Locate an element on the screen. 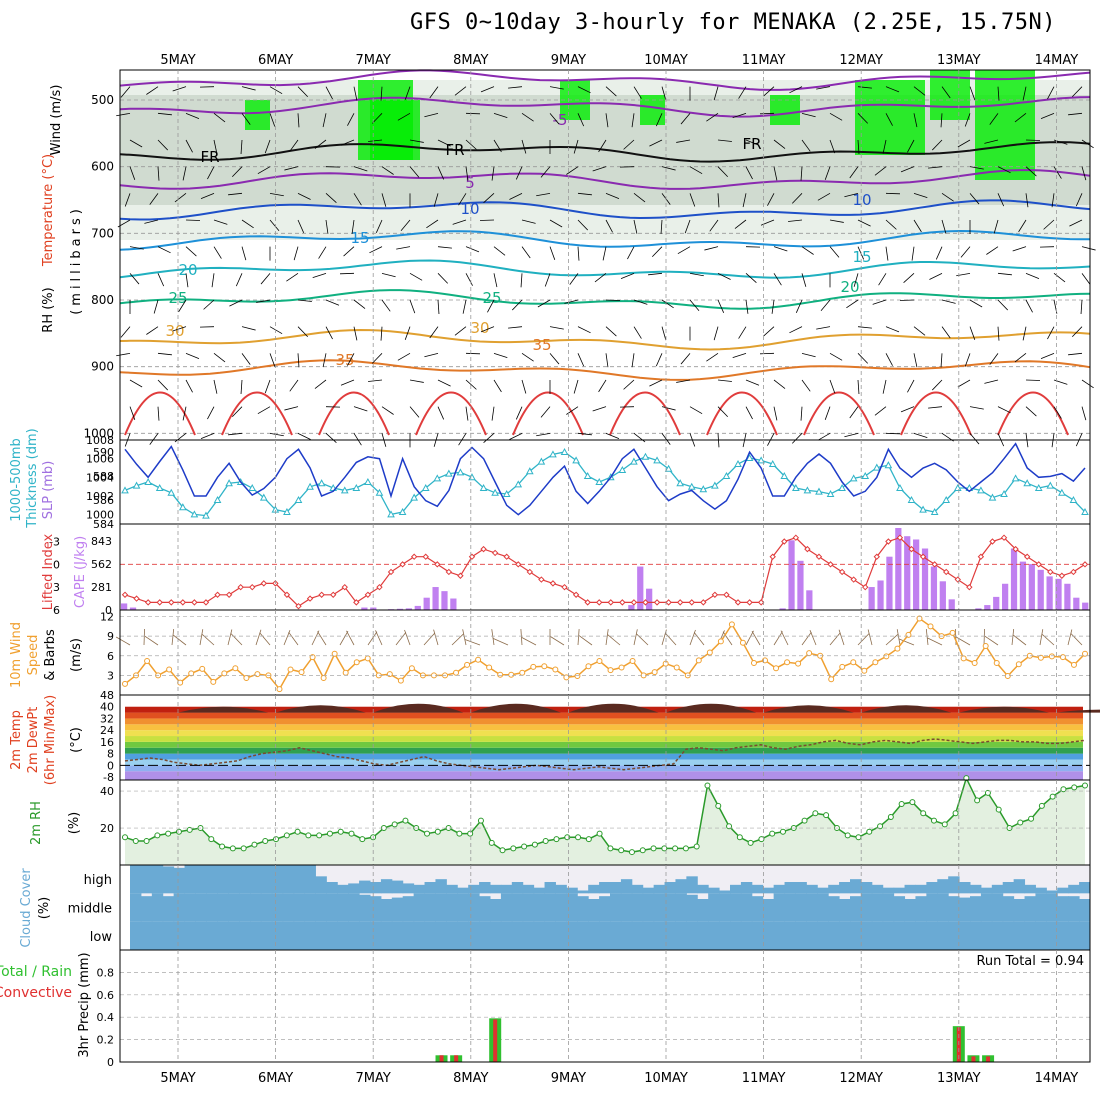  wind-tick: 6 is located at coordinates (110, 656).